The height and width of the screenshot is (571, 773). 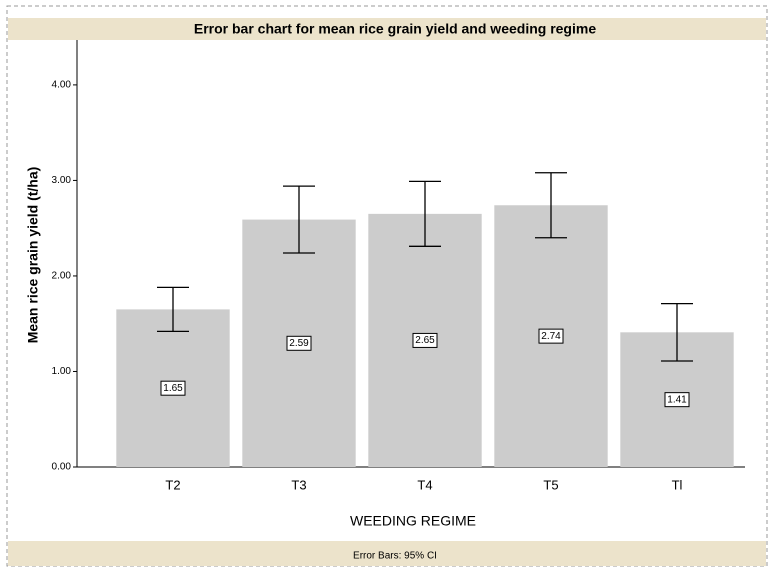 What do you see at coordinates (172, 484) in the screenshot?
I see `x-tick-label: T2` at bounding box center [172, 484].